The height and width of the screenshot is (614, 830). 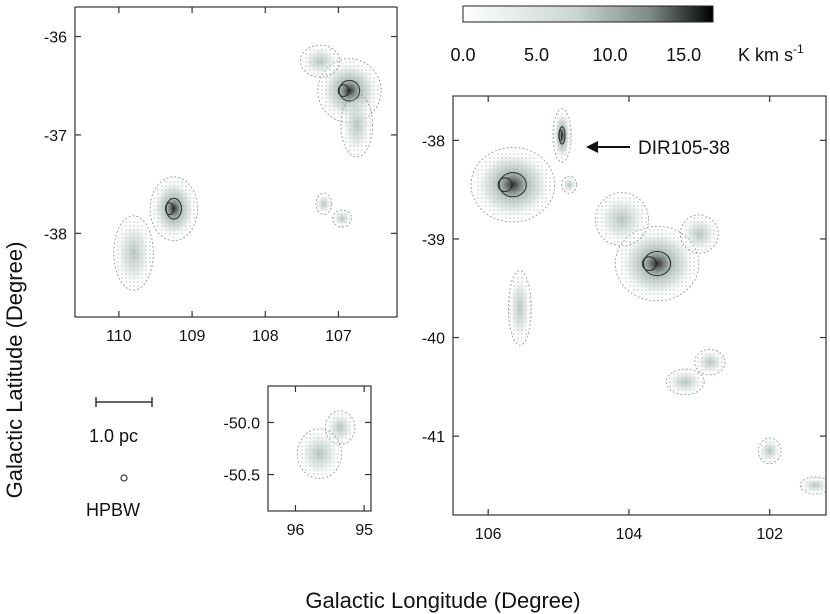 What do you see at coordinates (798, 49) in the screenshot?
I see `colorbar-unit-exponent: -1` at bounding box center [798, 49].